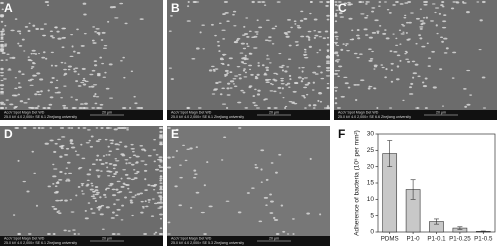 This screenshot has width=500, height=249. I want to click on info-header: AccV Spot Magn Det WD, so click(24, 239).